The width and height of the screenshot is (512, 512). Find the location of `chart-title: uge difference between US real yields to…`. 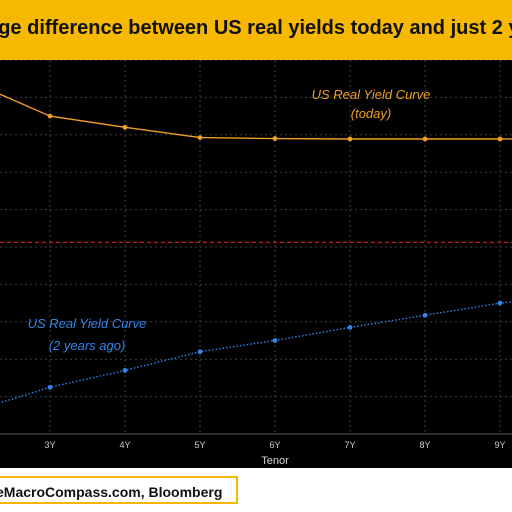

chart-title: uge difference between US real yields to… is located at coordinates (256, 28).